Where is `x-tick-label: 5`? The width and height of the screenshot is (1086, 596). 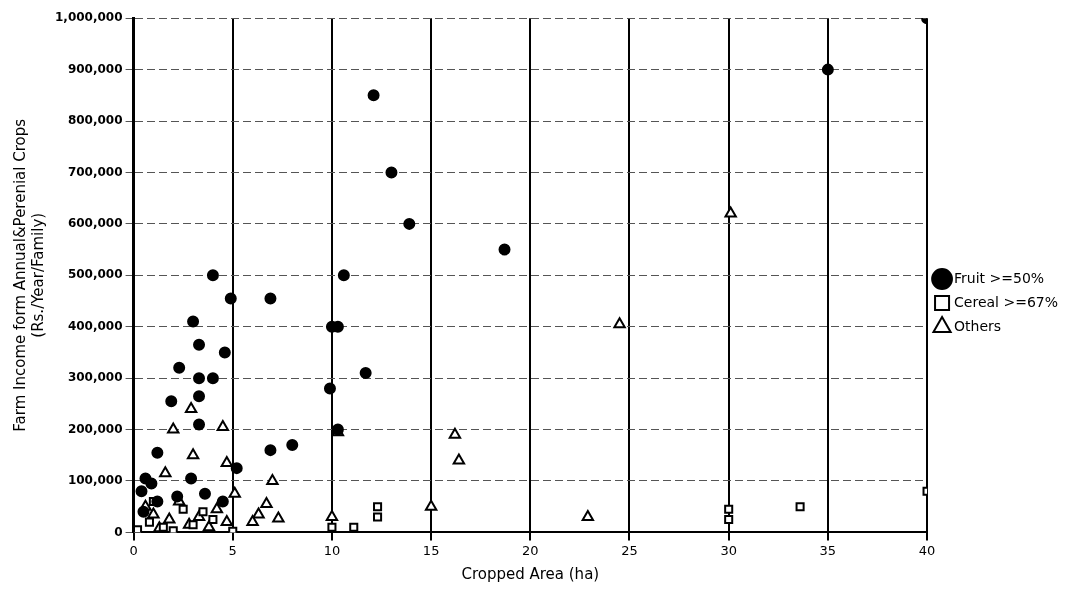 x-tick-label: 5 is located at coordinates (232, 550).